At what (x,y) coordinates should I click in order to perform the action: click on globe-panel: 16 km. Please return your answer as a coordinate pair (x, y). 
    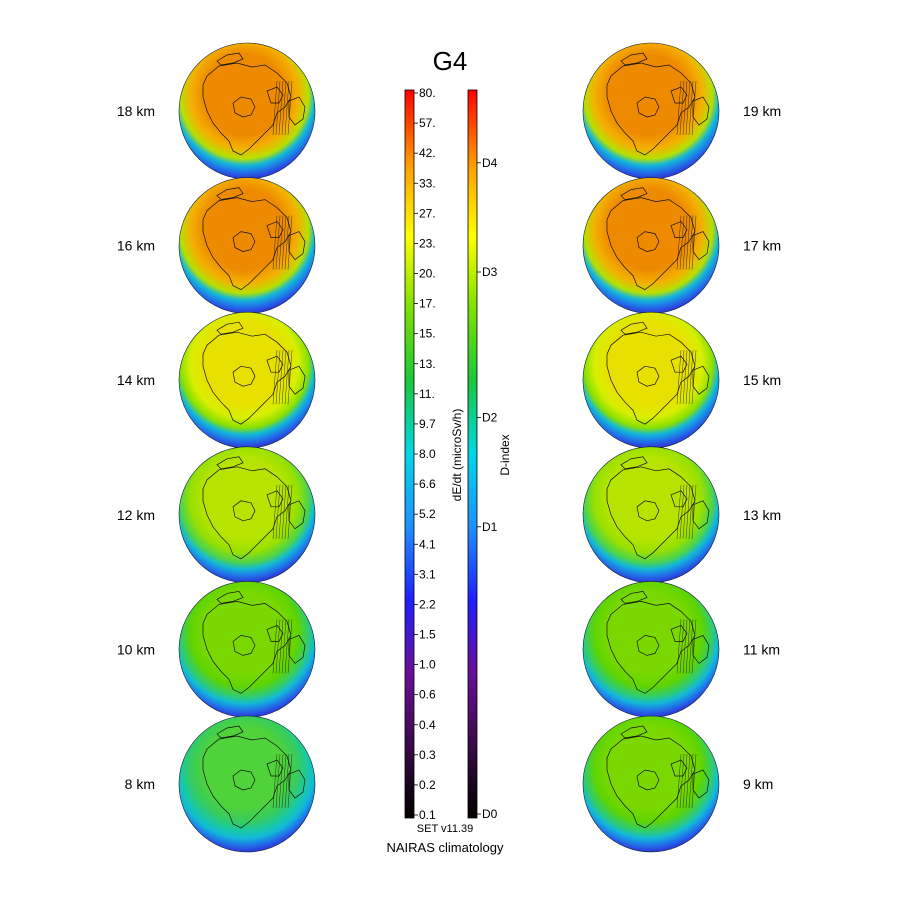
    Looking at the image, I should click on (216, 245).